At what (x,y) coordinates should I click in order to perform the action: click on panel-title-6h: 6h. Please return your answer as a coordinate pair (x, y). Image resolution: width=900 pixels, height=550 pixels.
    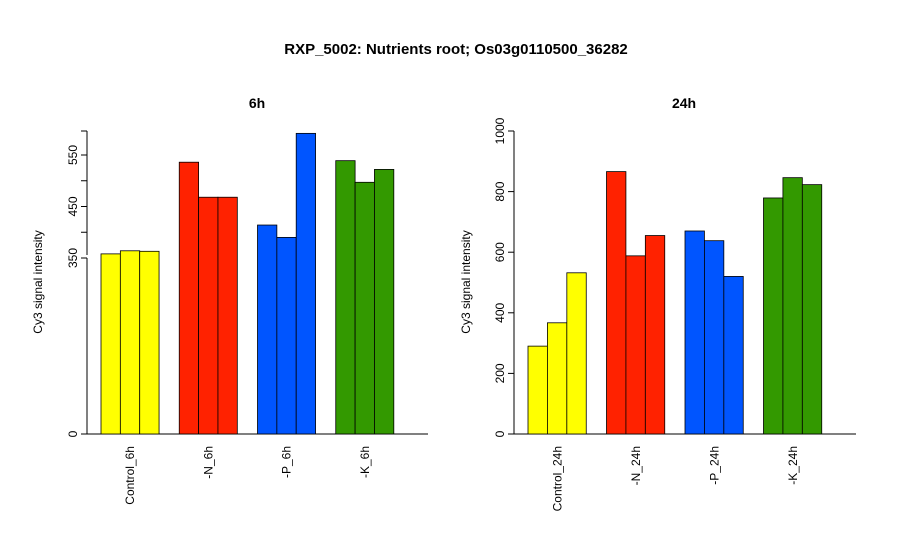
    Looking at the image, I should click on (257, 103).